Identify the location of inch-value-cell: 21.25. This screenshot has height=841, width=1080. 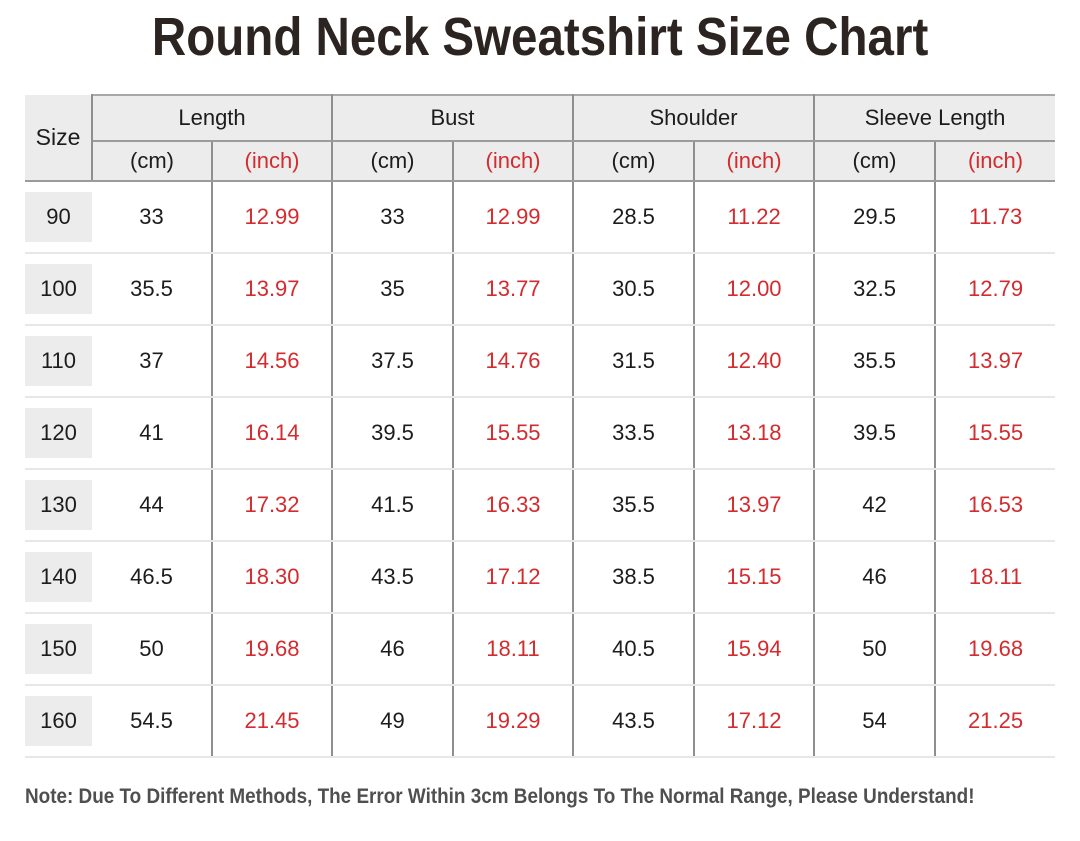
(995, 721).